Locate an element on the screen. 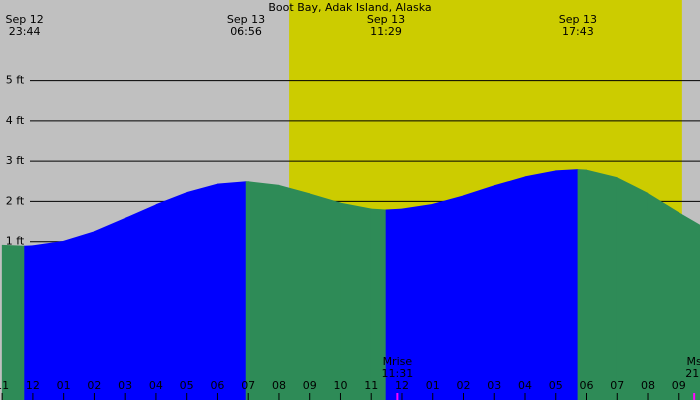  x-tick-label: 10 is located at coordinates (340, 385).